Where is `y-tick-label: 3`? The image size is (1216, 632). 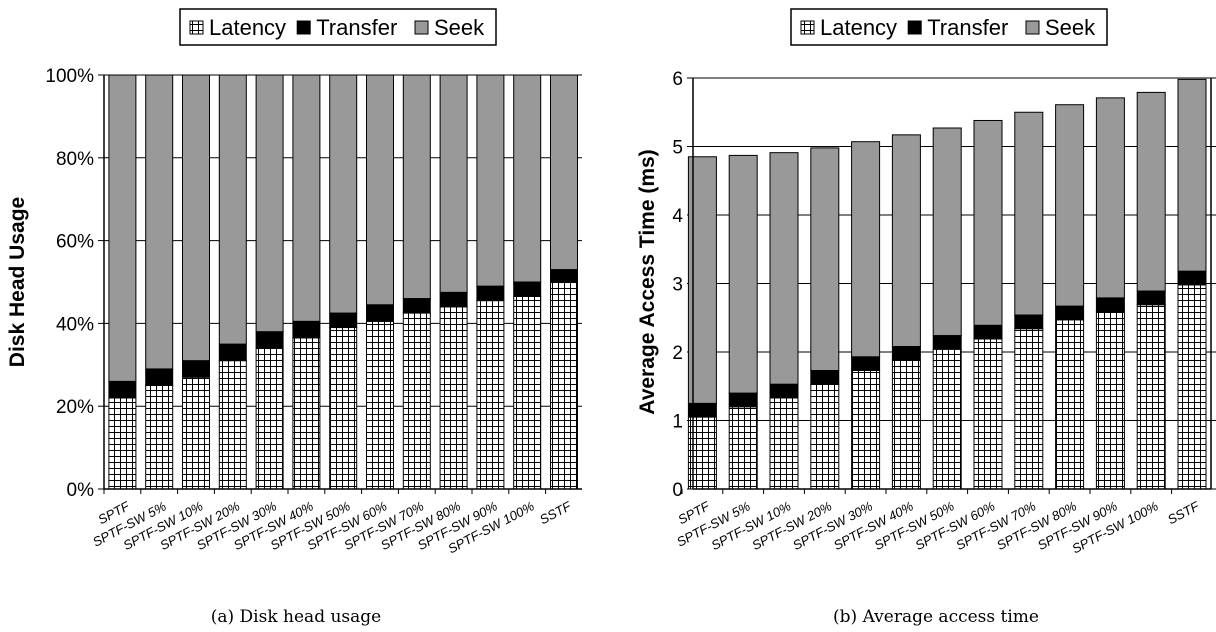 y-tick-label: 3 is located at coordinates (677, 285).